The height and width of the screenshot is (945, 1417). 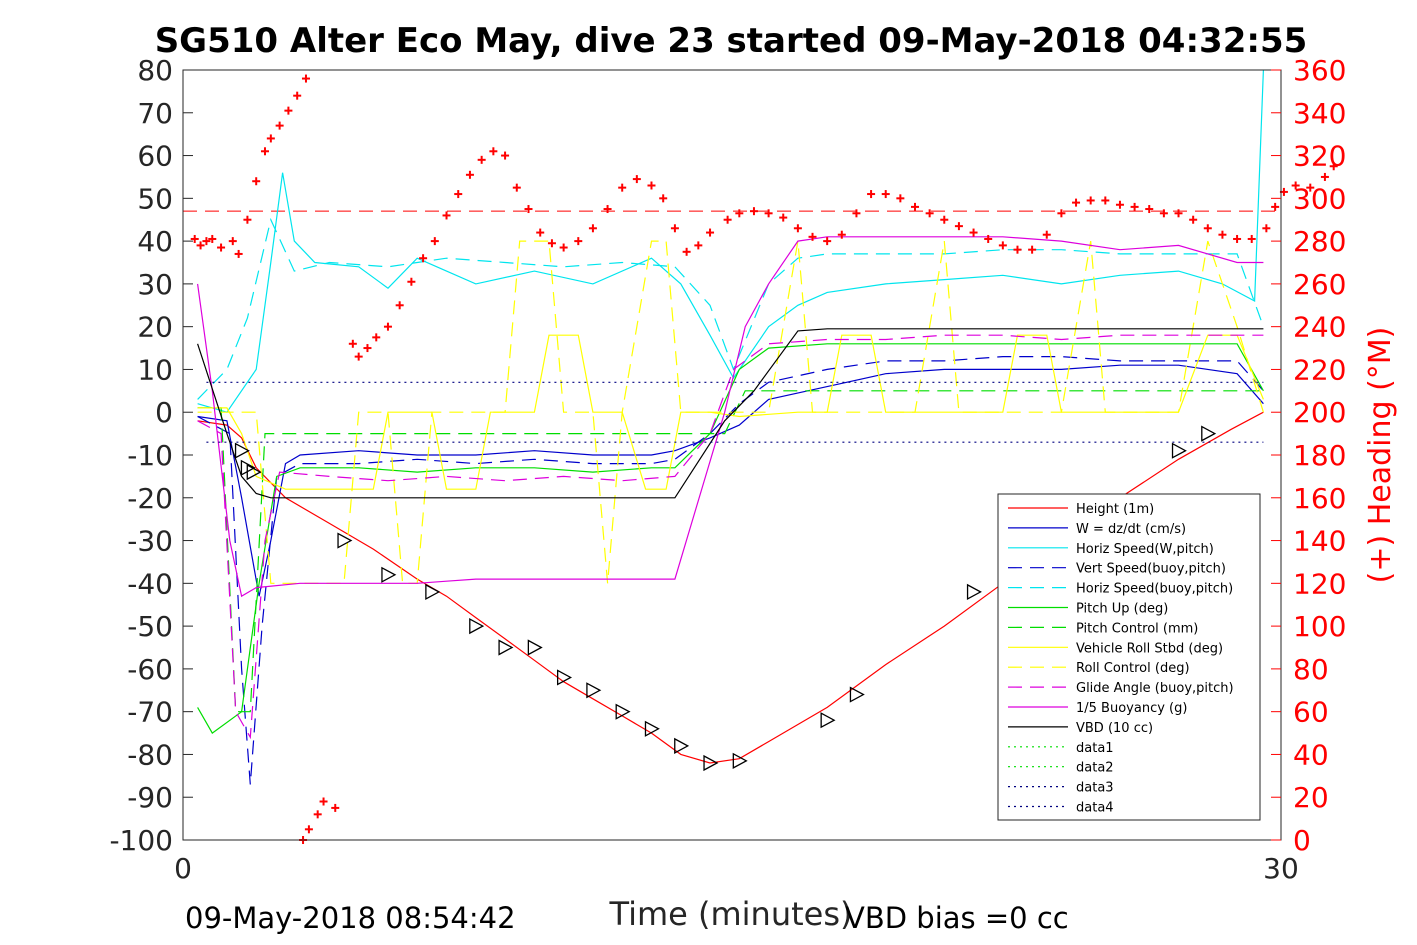 I want to click on legend-label: Glide Angle (buoy,pitch), so click(x=1155, y=688).